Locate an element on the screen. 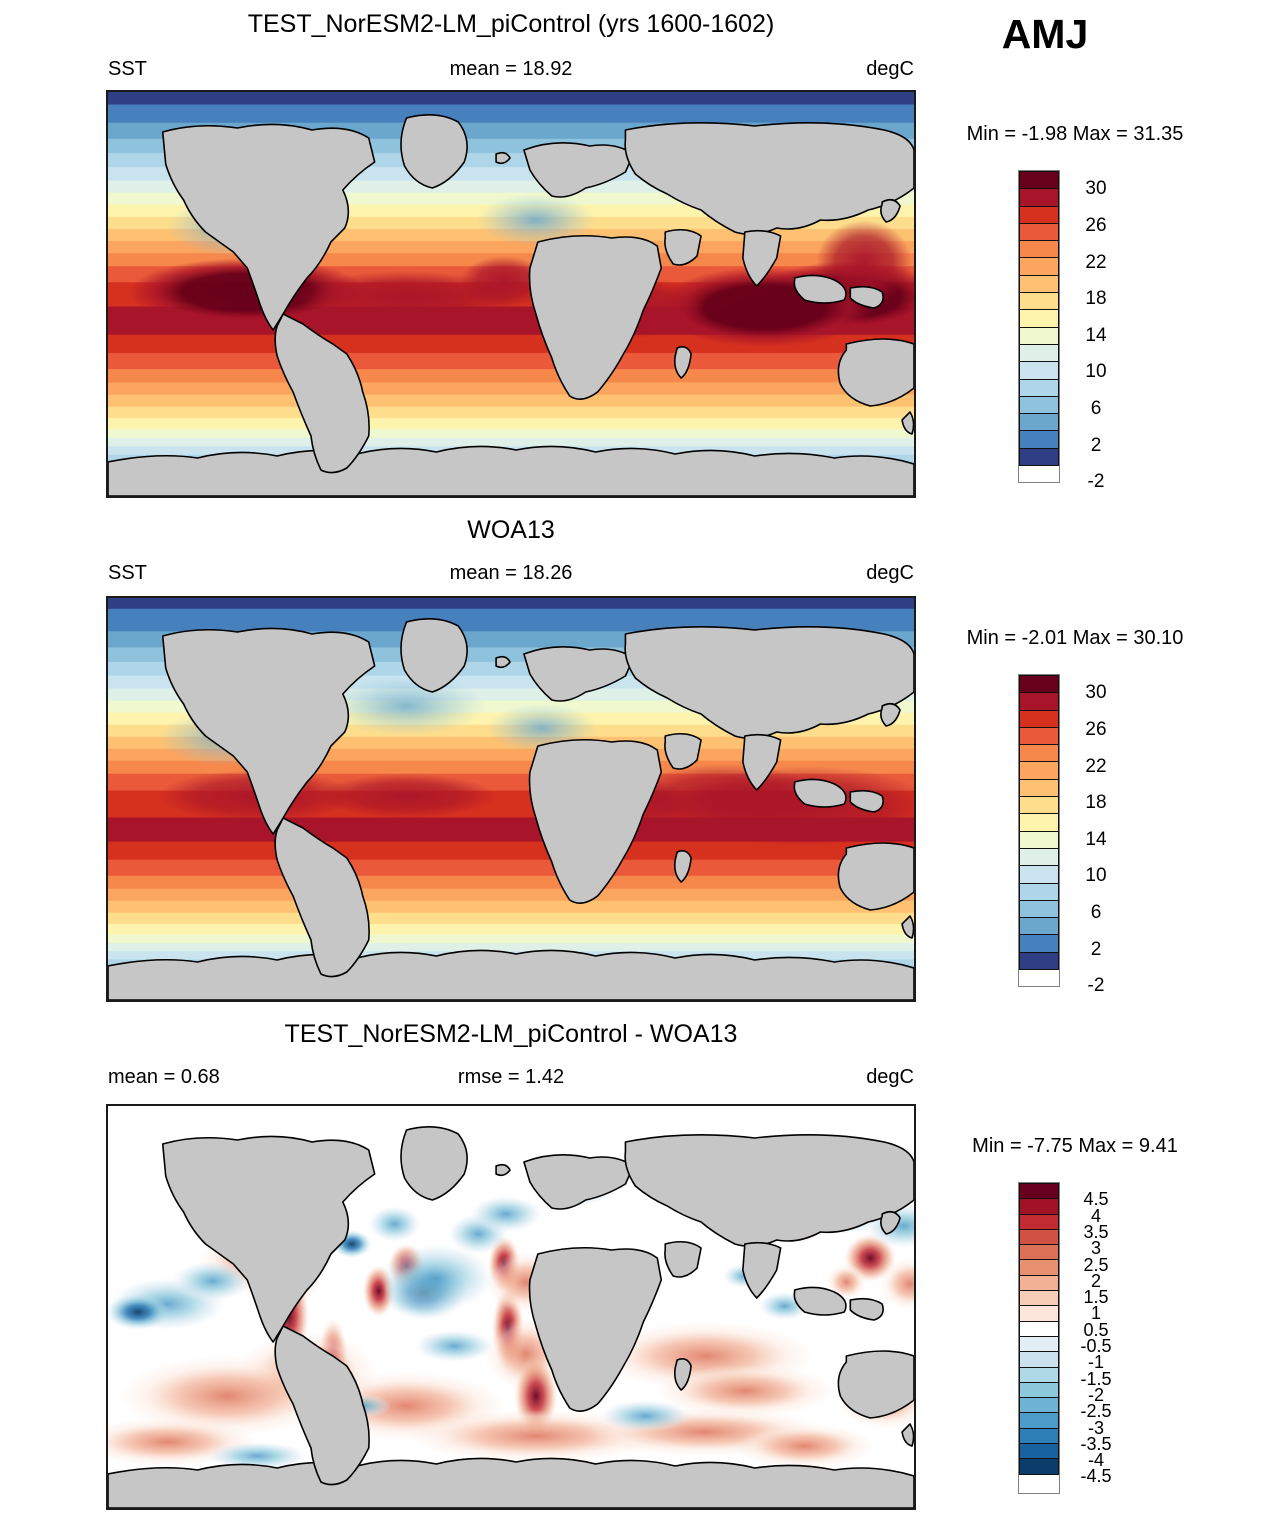 This screenshot has height=1519, width=1285. colorbar-tick-label: 3.5 is located at coordinates (1096, 1231).